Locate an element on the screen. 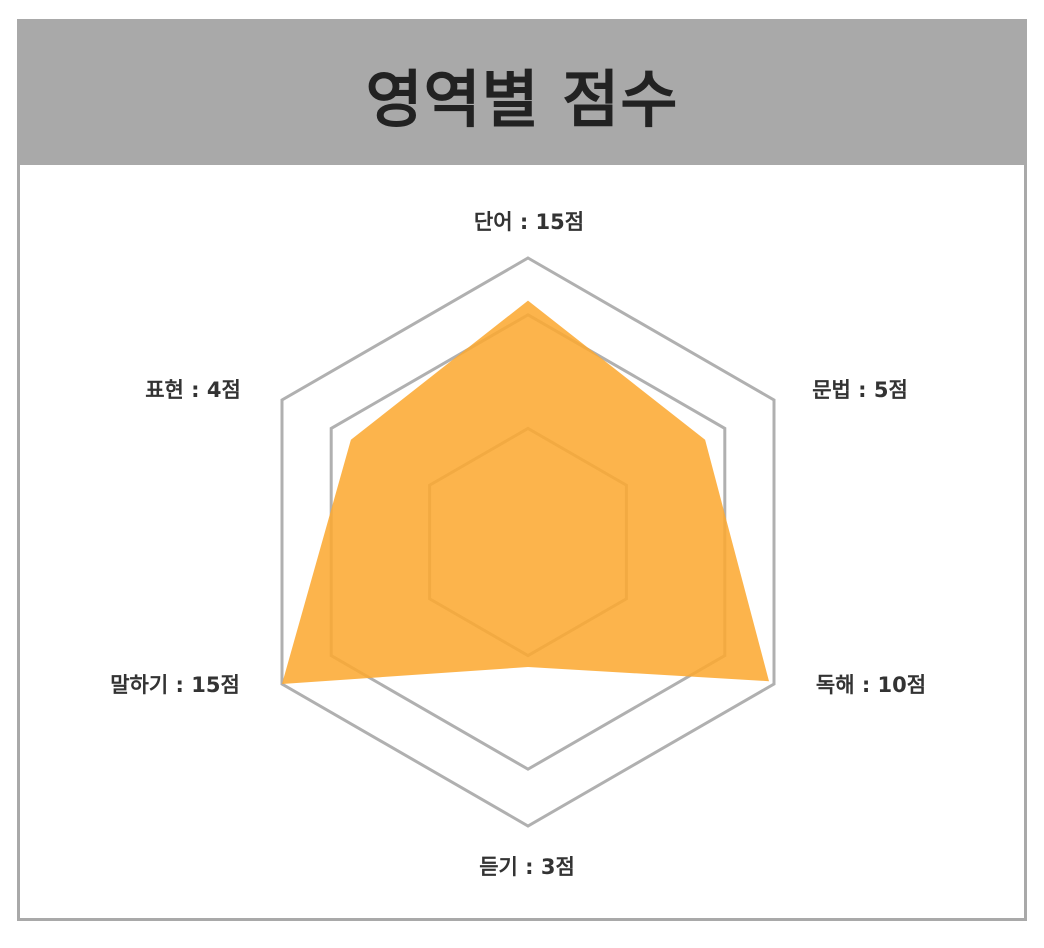 This screenshot has height=948, width=1044. axis-label-3: 독해 : 10점 is located at coordinates (871, 685).